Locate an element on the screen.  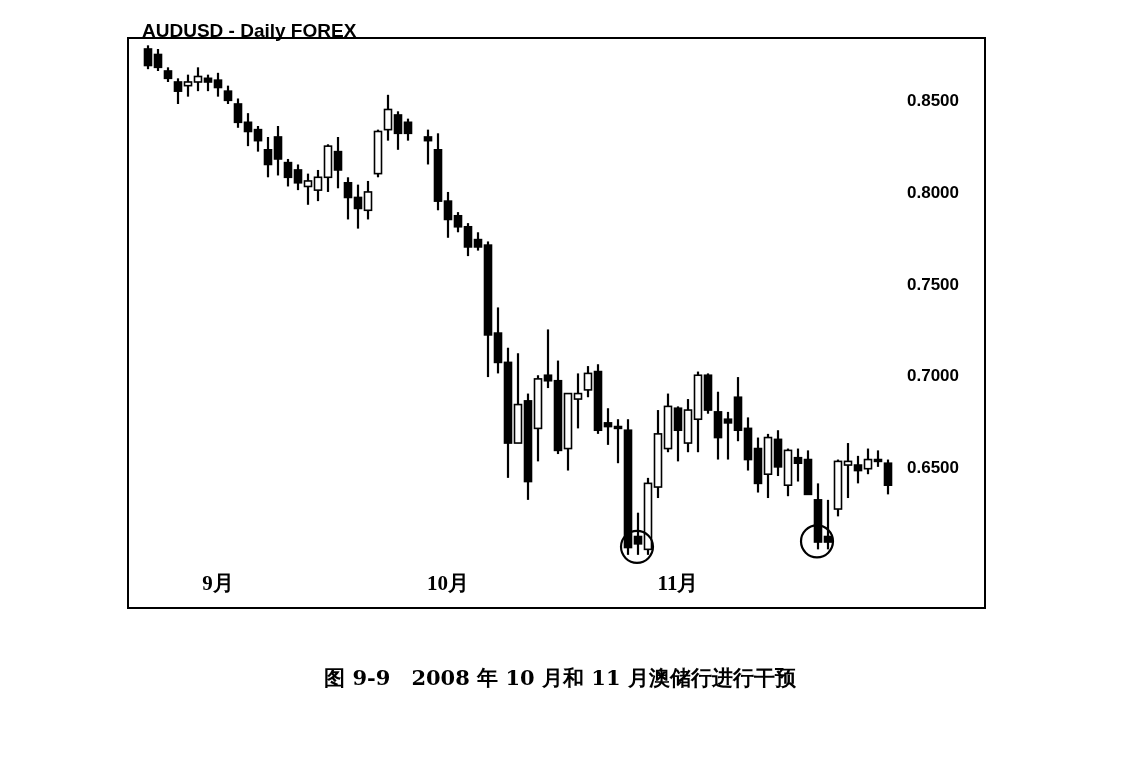
x-tick-label: 9月 is located at coordinates (218, 583).